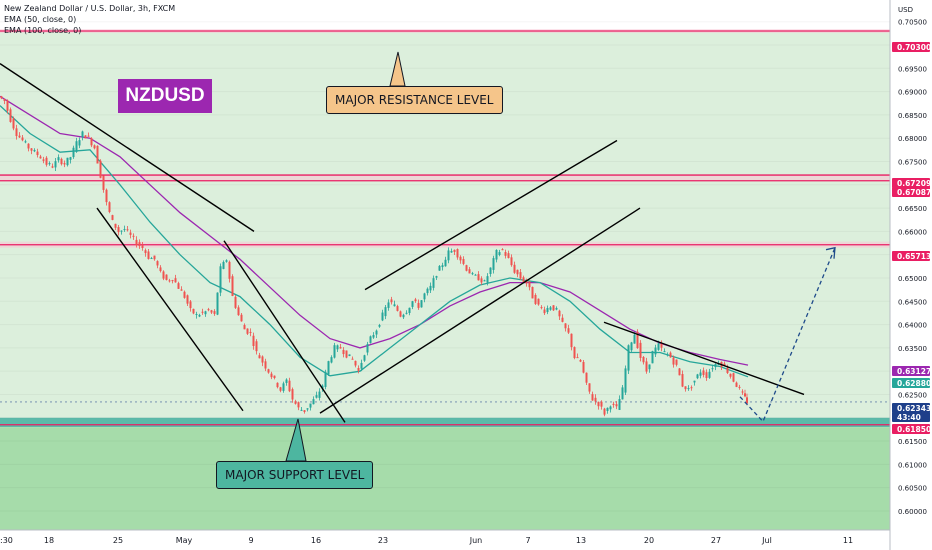 This screenshot has height=550, width=932. I want to click on y-tick-label: 0.63500, so click(912, 349).